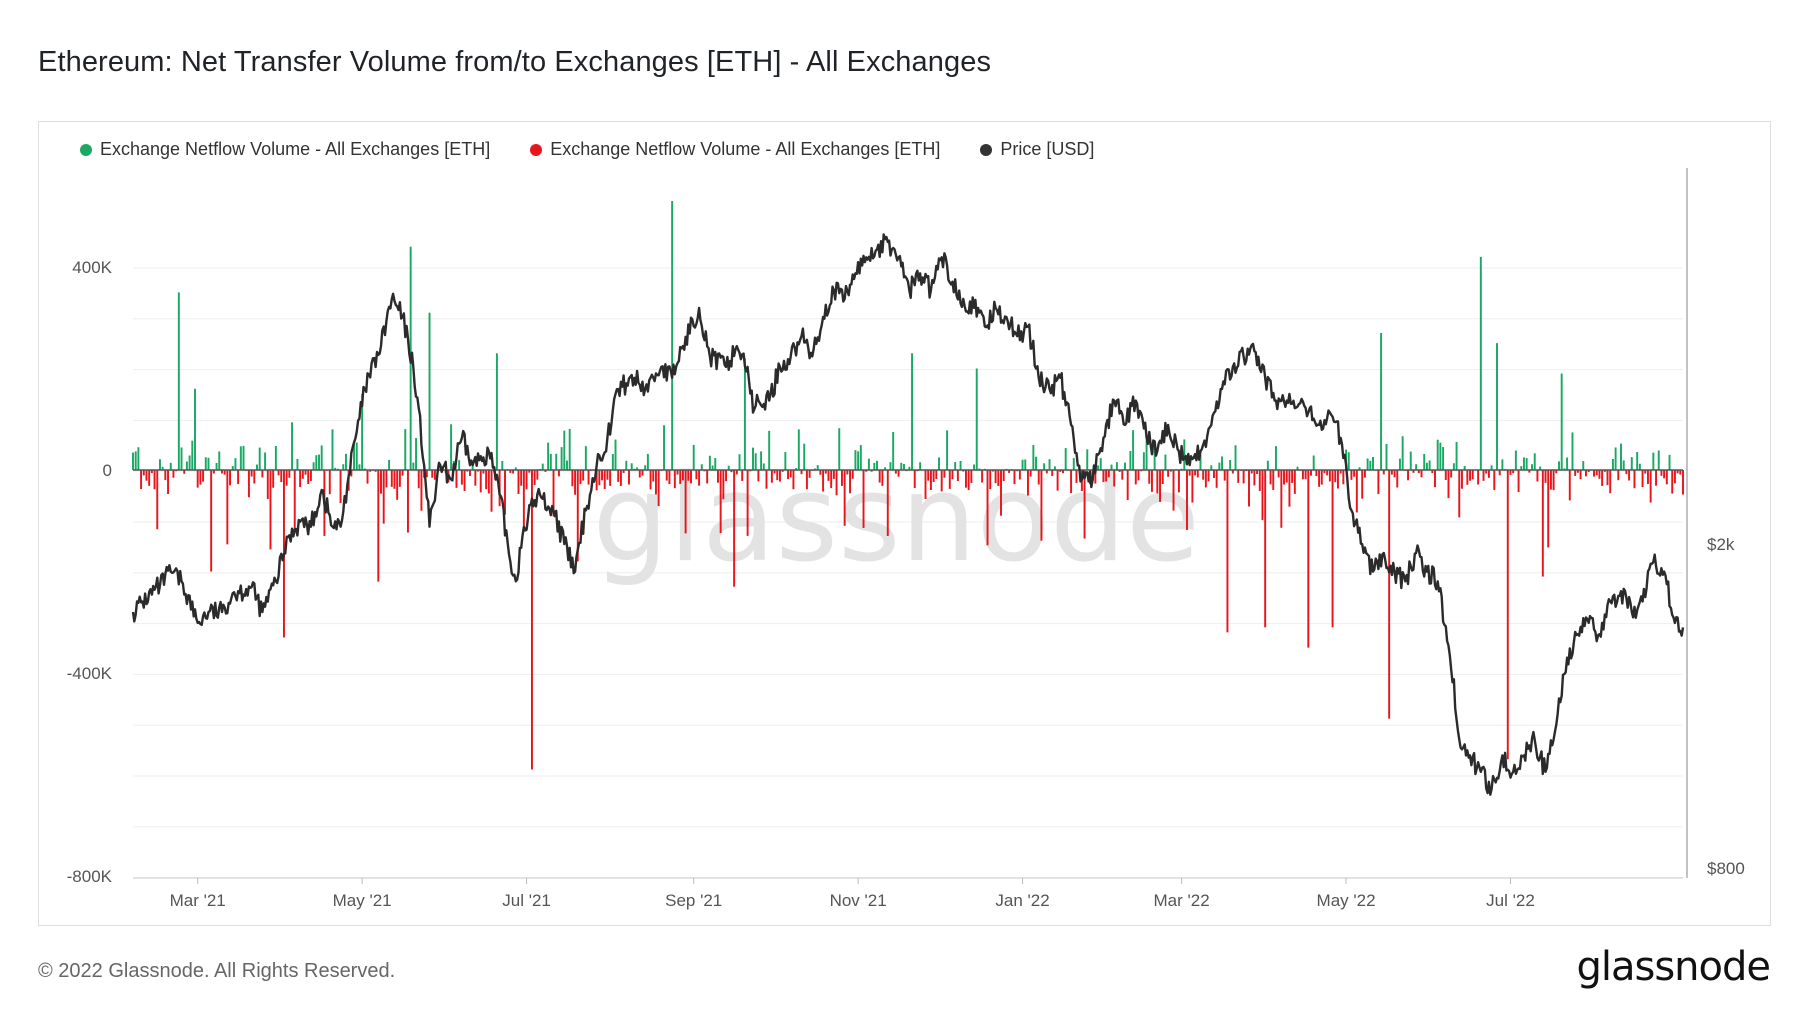  I want to click on legend-item-price: Price [USD], so click(1037, 149).